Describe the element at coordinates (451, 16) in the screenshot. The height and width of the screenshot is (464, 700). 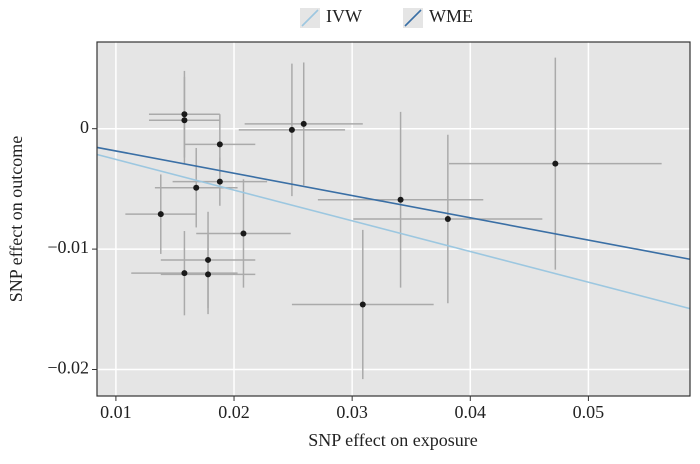
I see `legend-label: WME` at that location.